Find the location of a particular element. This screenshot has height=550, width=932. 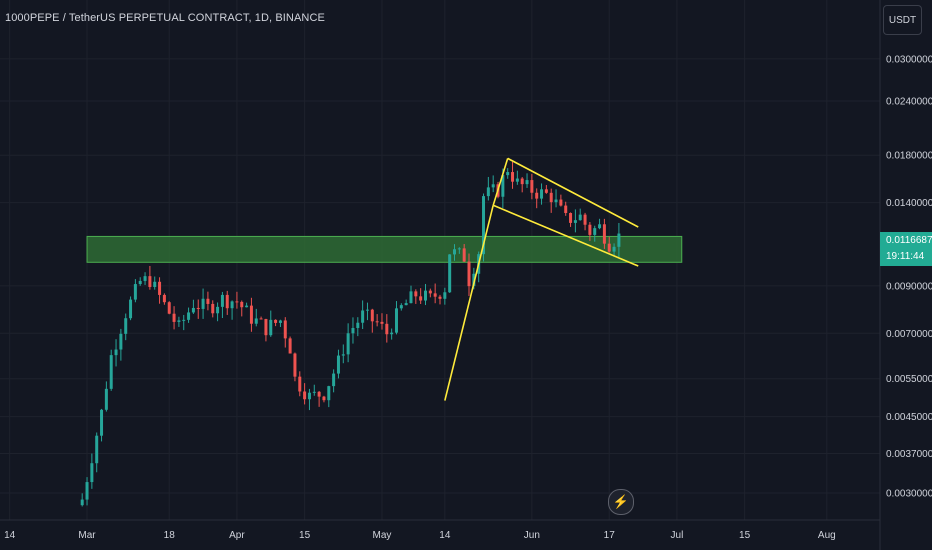

time-tick-label: Jul is located at coordinates (677, 535).